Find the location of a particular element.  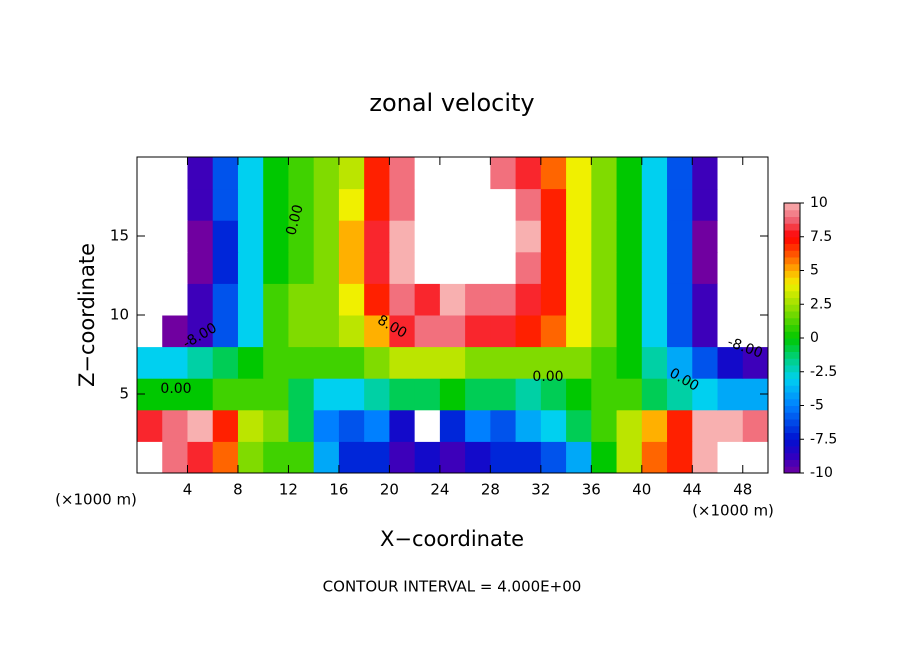

y-axis-label: Z−coordinate is located at coordinates (87, 315).